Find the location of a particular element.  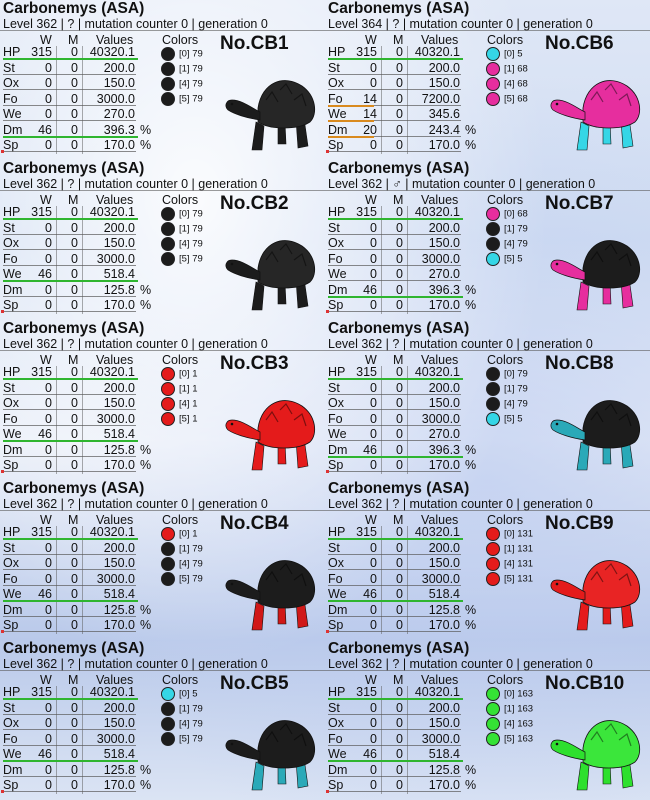

color-region-label: [4] 1 is located at coordinates (188, 404).